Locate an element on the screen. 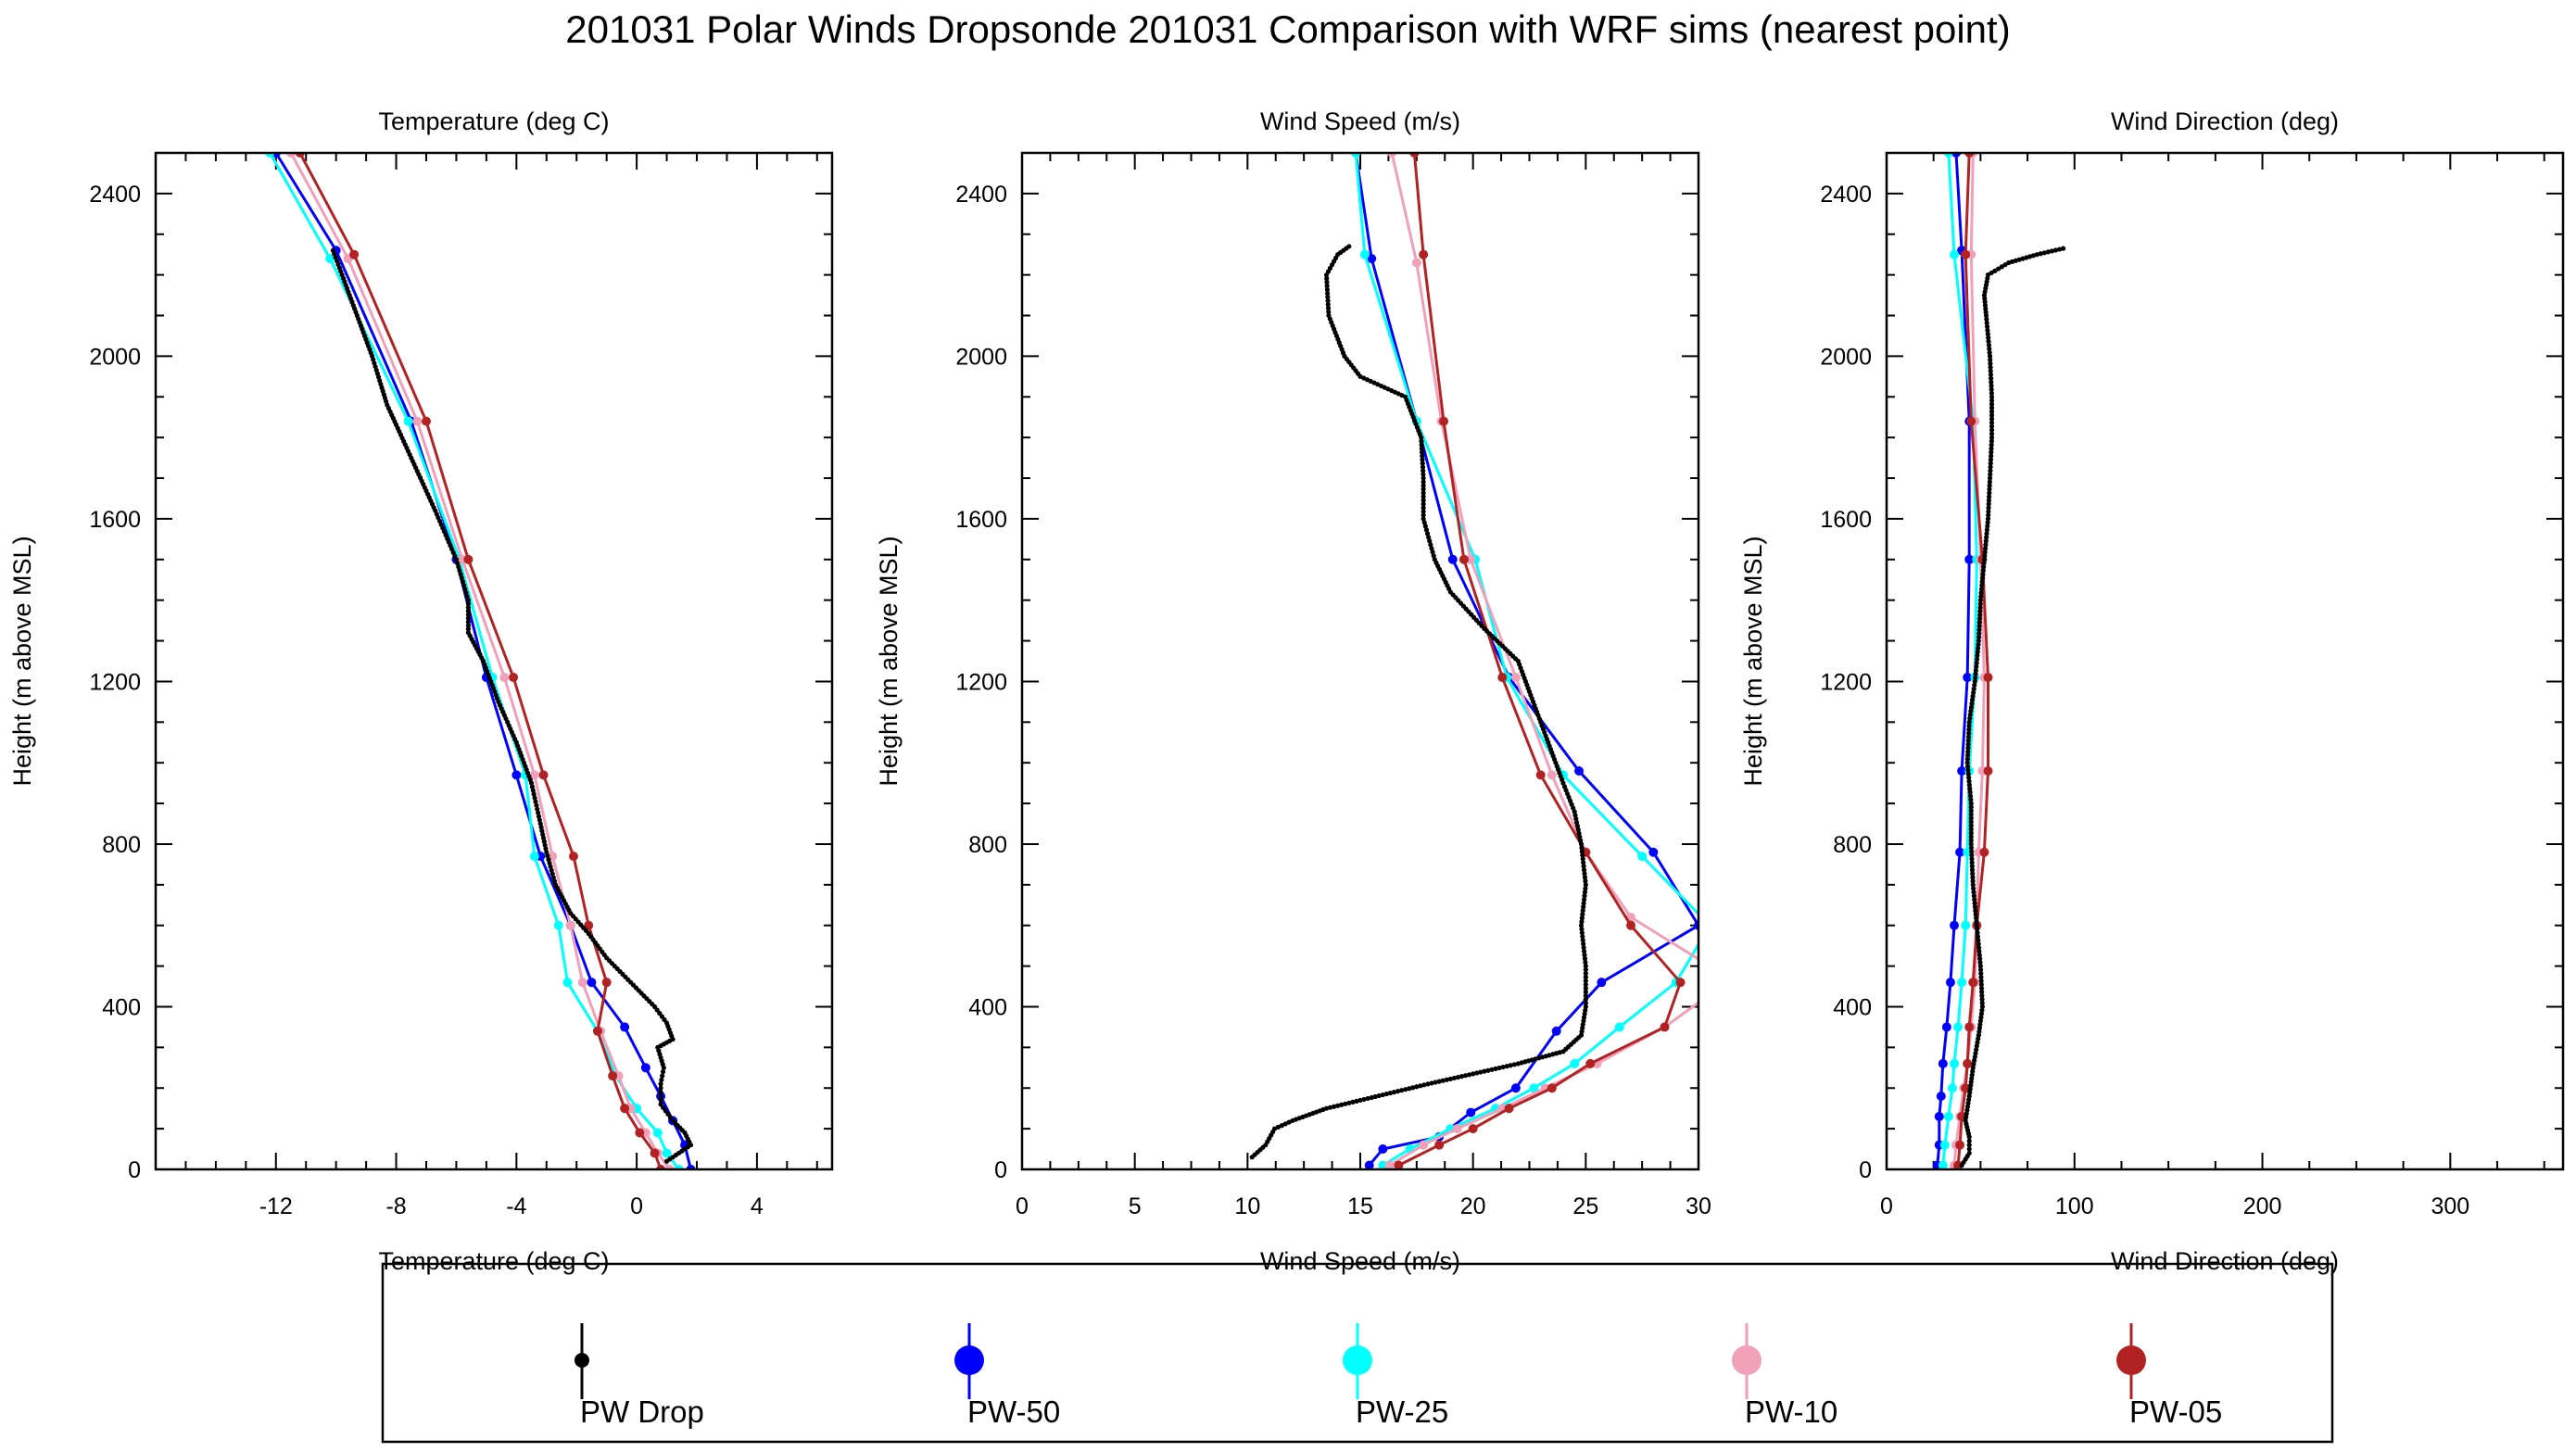  temperature-x-tick-label: -8 is located at coordinates (395, 1206).